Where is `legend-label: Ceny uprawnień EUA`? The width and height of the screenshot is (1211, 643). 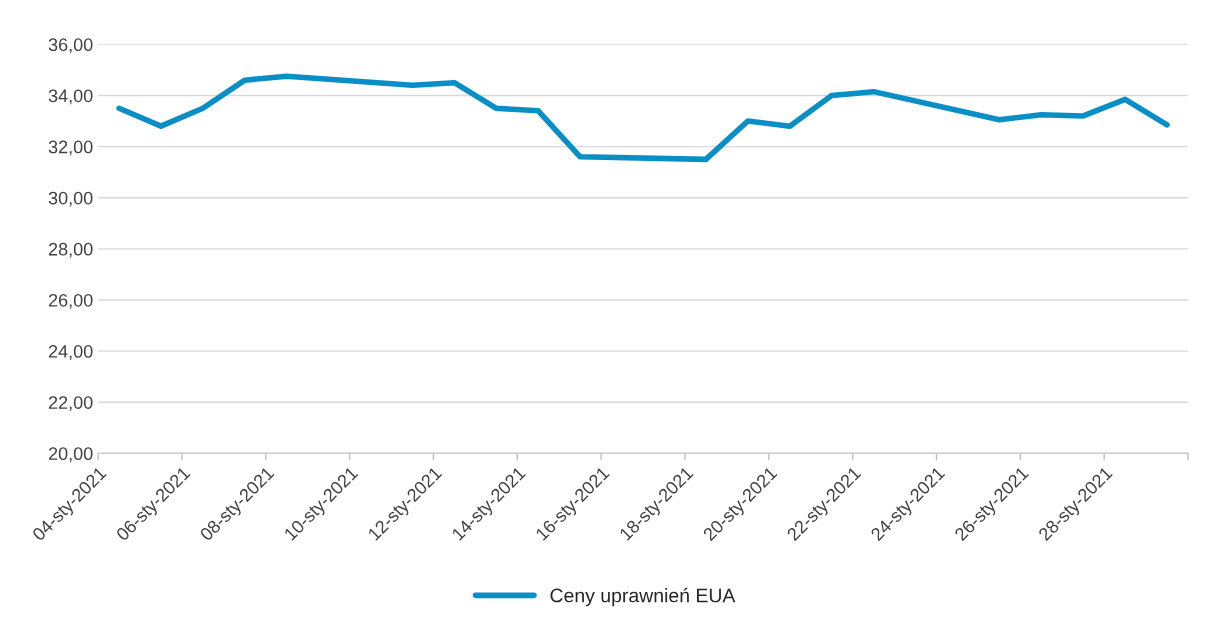 legend-label: Ceny uprawnień EUA is located at coordinates (643, 597).